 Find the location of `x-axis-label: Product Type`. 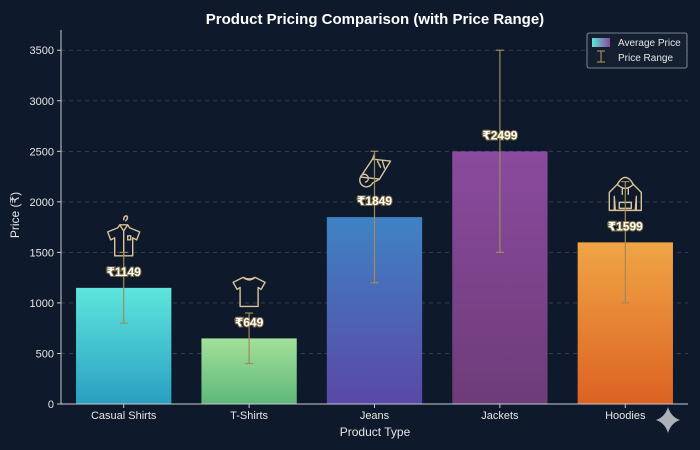

x-axis-label: Product Type is located at coordinates (375, 432).